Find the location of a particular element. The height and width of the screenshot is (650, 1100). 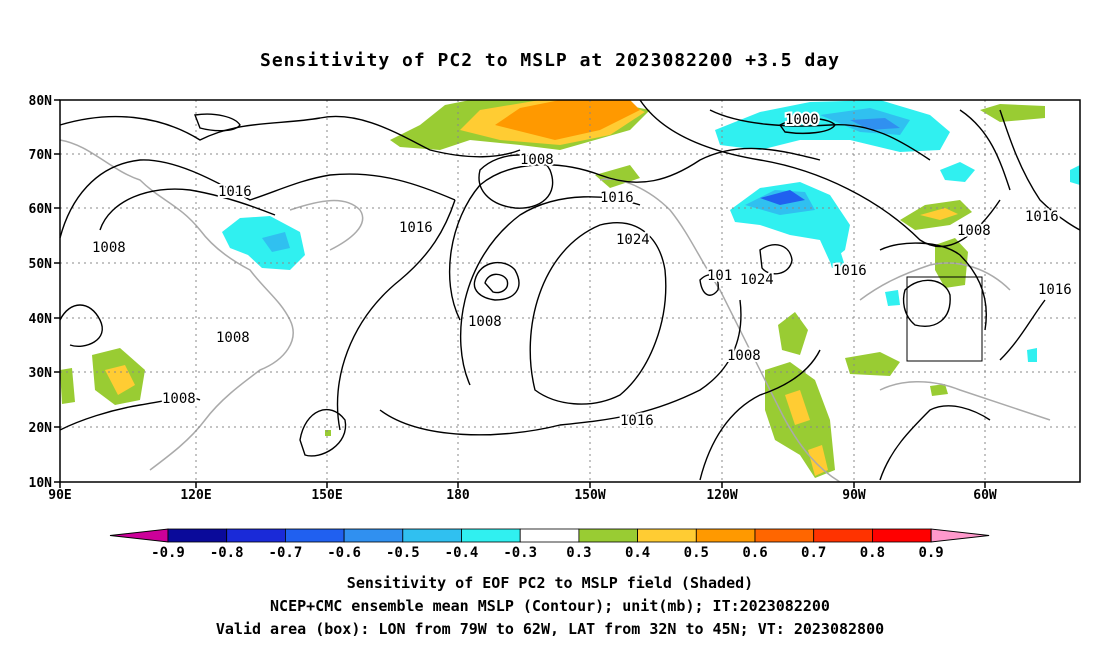

lon-label: 120E is located at coordinates (195, 495).